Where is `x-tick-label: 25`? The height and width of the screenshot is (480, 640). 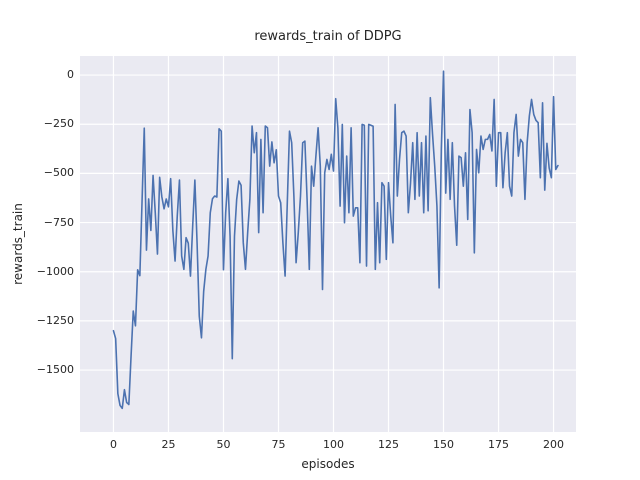 x-tick-label: 25 is located at coordinates (168, 444).